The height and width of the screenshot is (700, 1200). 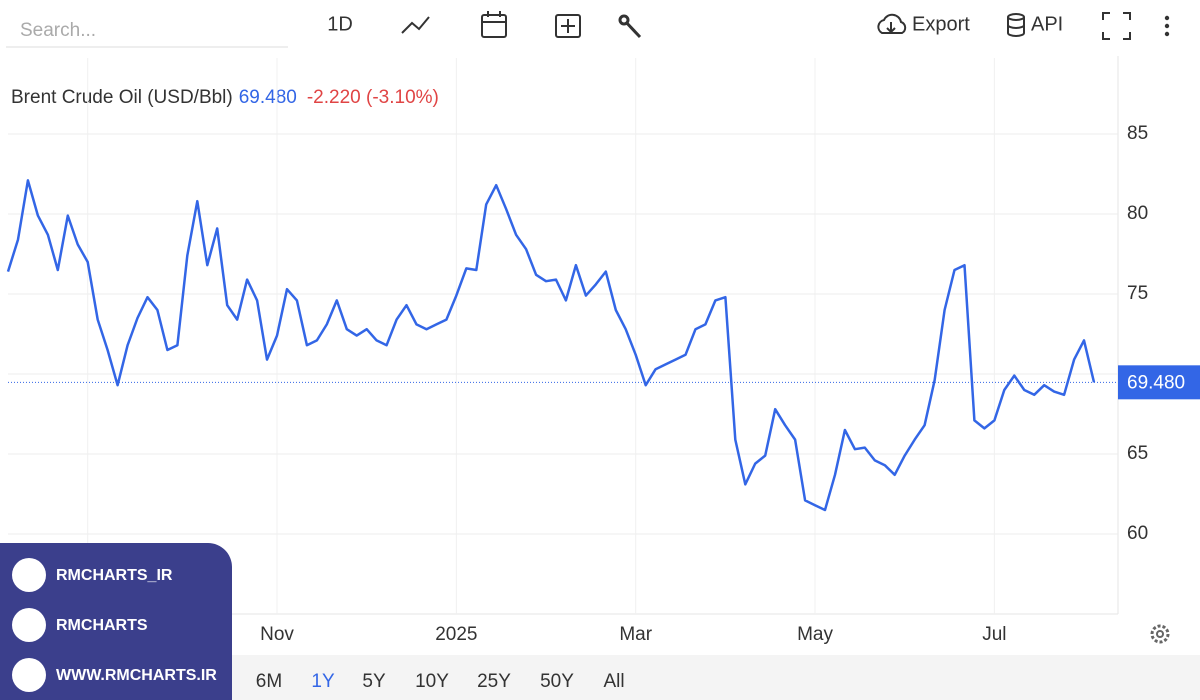 What do you see at coordinates (122, 97) in the screenshot?
I see `chart-title: Brent Crude Oil (USD/Bbl)` at bounding box center [122, 97].